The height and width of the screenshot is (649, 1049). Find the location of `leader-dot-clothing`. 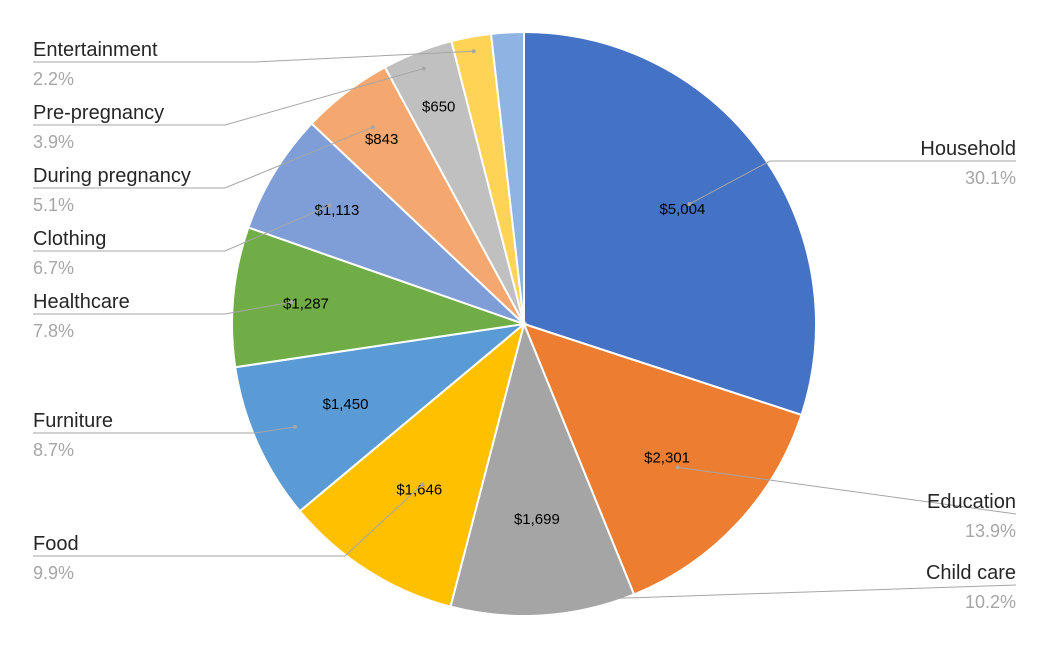

leader-dot-clothing is located at coordinates (329, 205).